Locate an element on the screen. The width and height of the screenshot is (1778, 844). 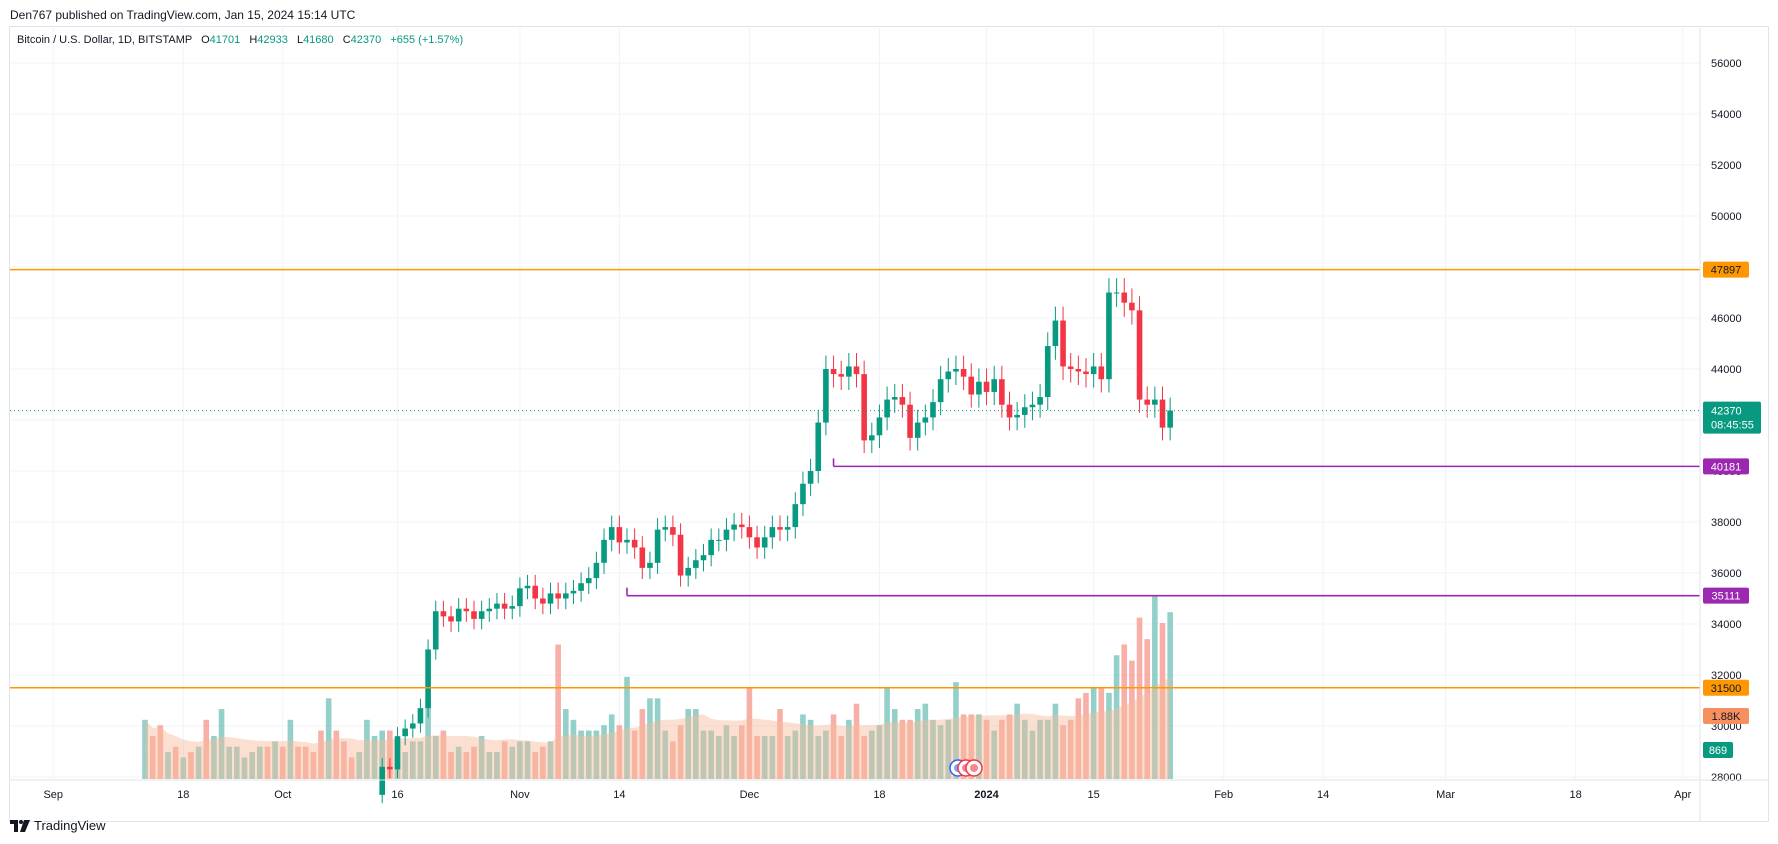
symbol-description: Bitcoin / U.S. Dollar, 1D, BITSTAMP is located at coordinates (105, 40).